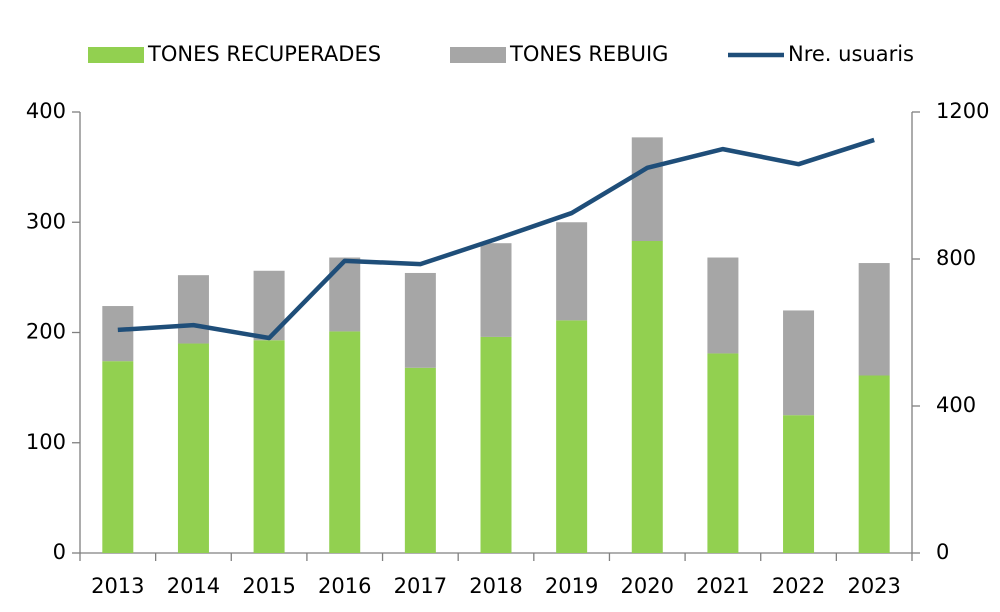  I want to click on x-tick-label: 2019, so click(571, 586).